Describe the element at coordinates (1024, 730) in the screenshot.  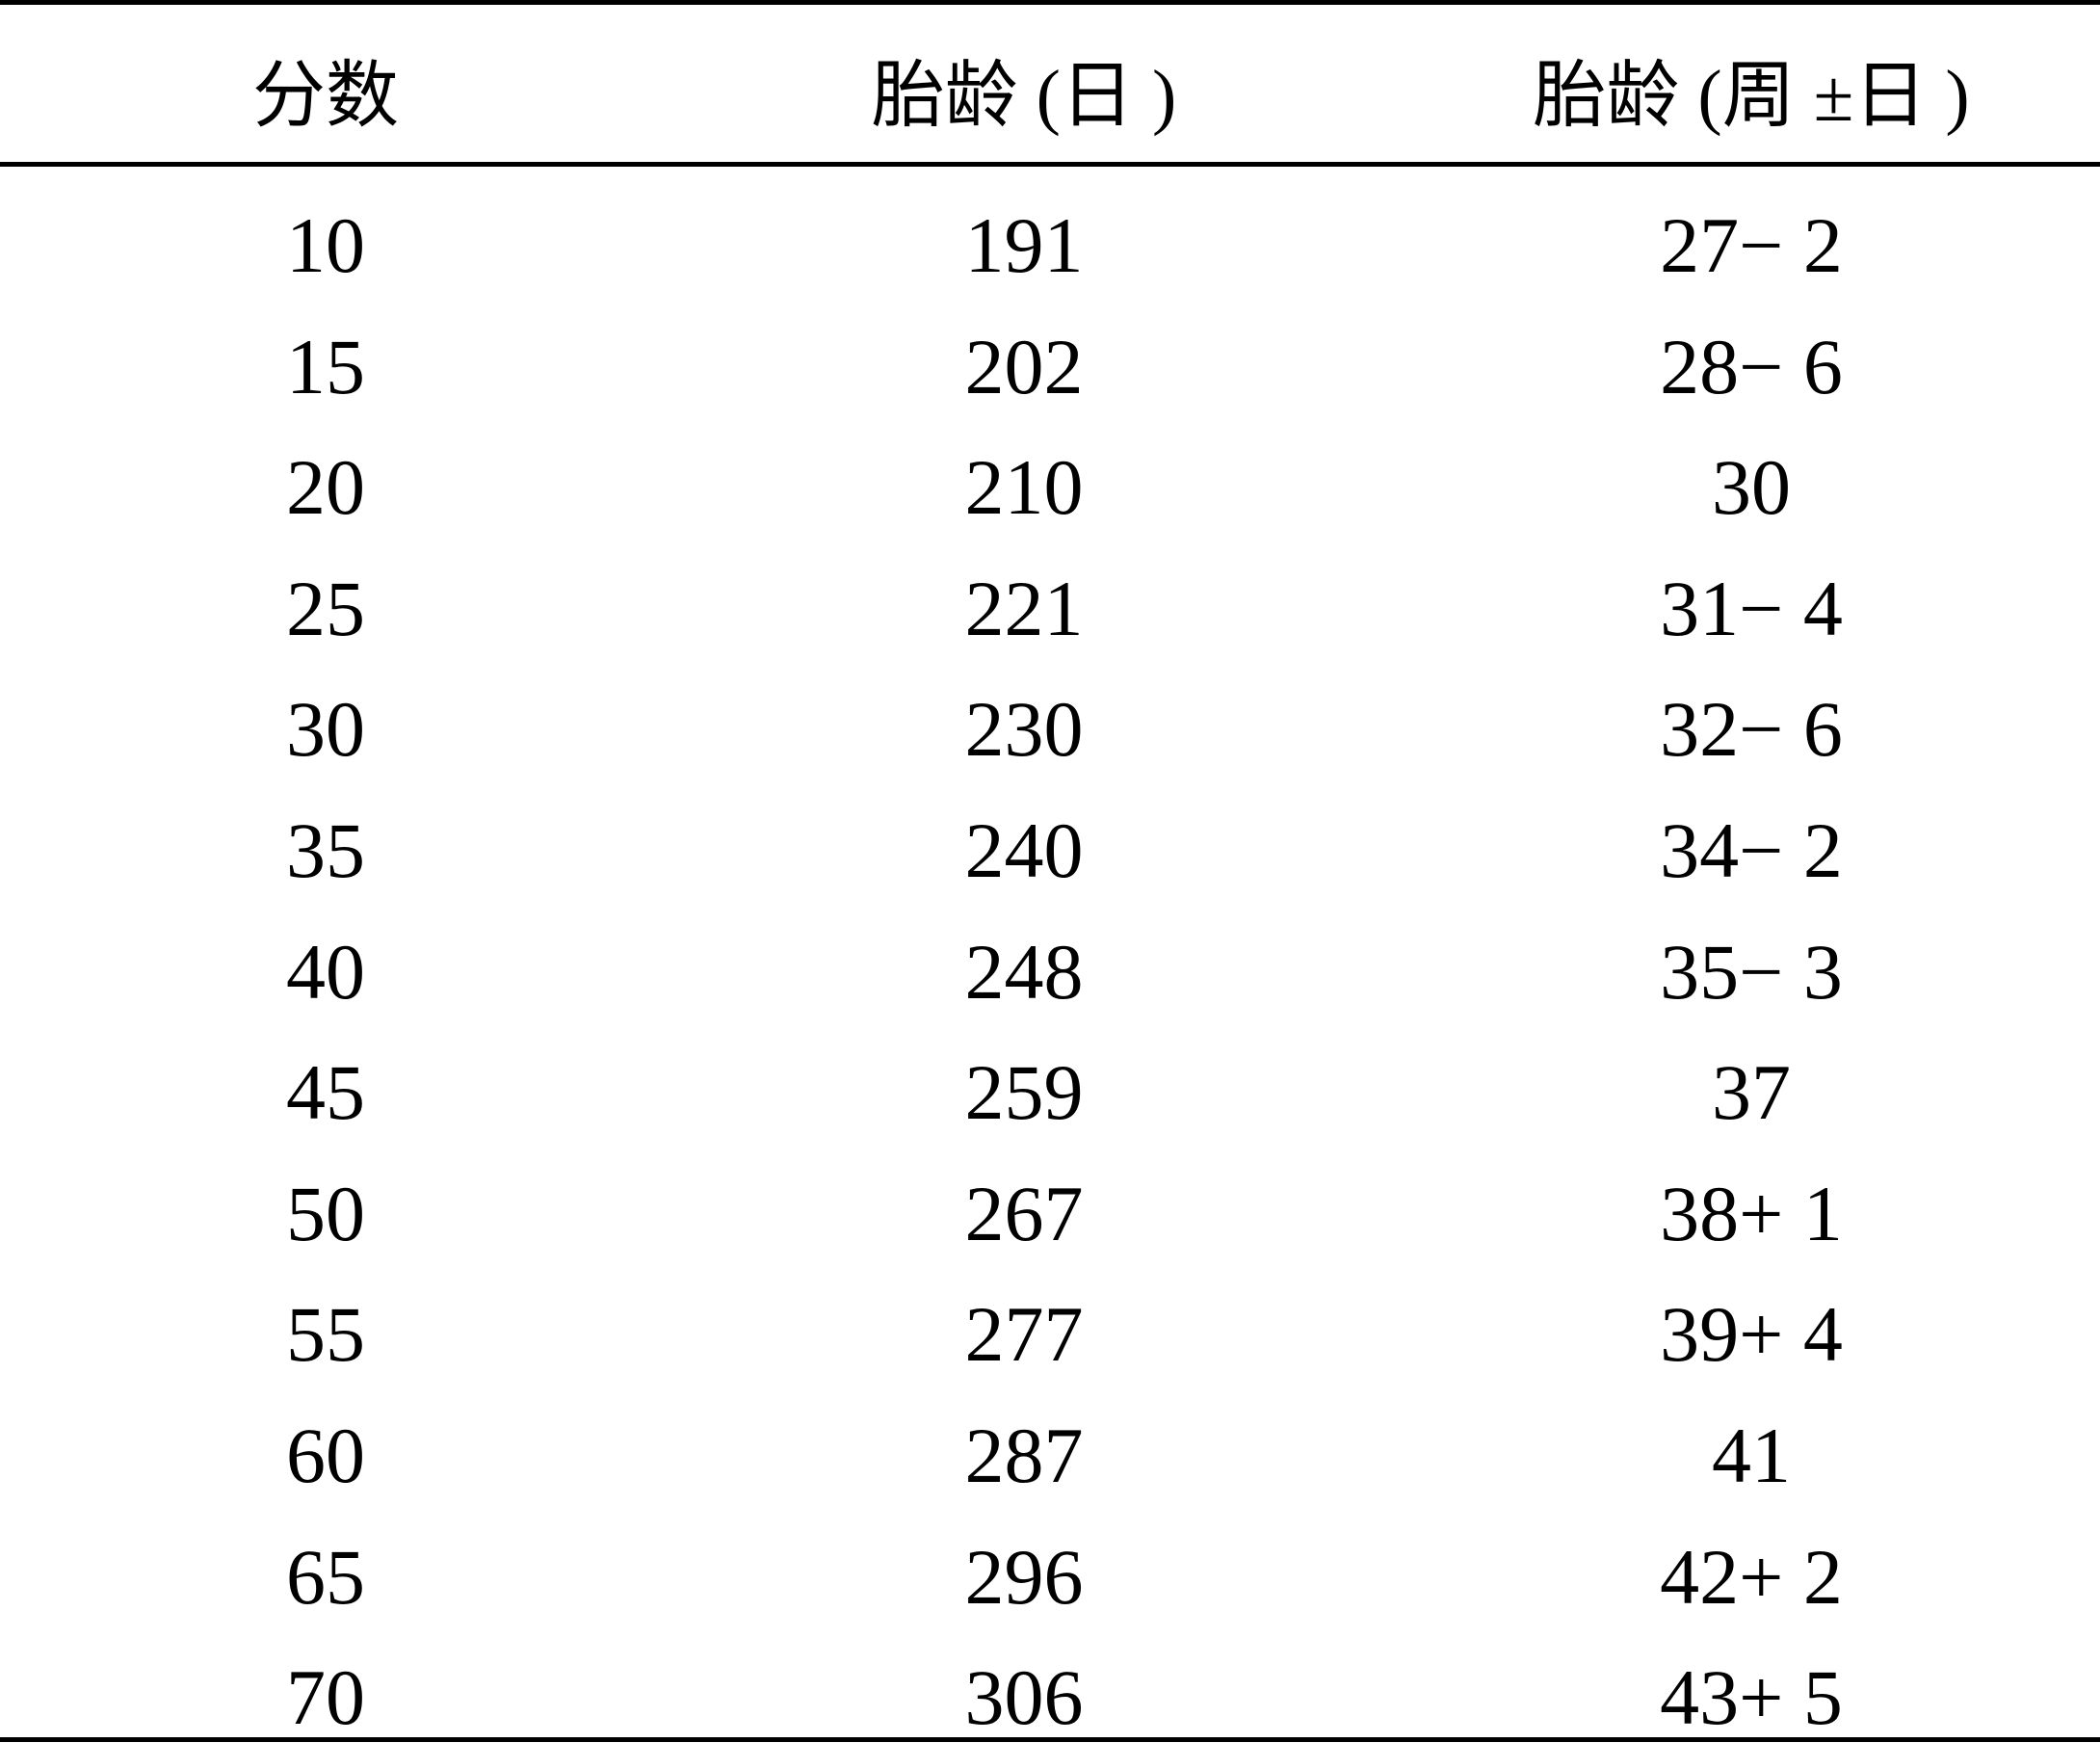
I see `age-days-cell: 230` at that location.